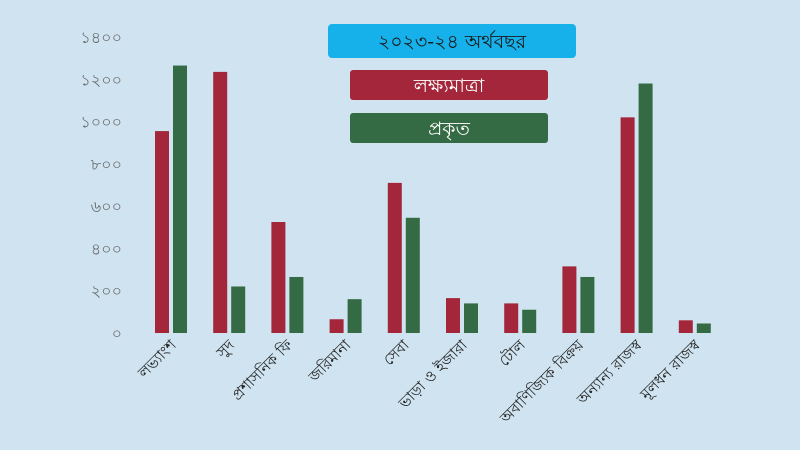  Describe the element at coordinates (262, 369) in the screenshot. I see `x-tick-label: প্রশাসনিক ফি` at that location.